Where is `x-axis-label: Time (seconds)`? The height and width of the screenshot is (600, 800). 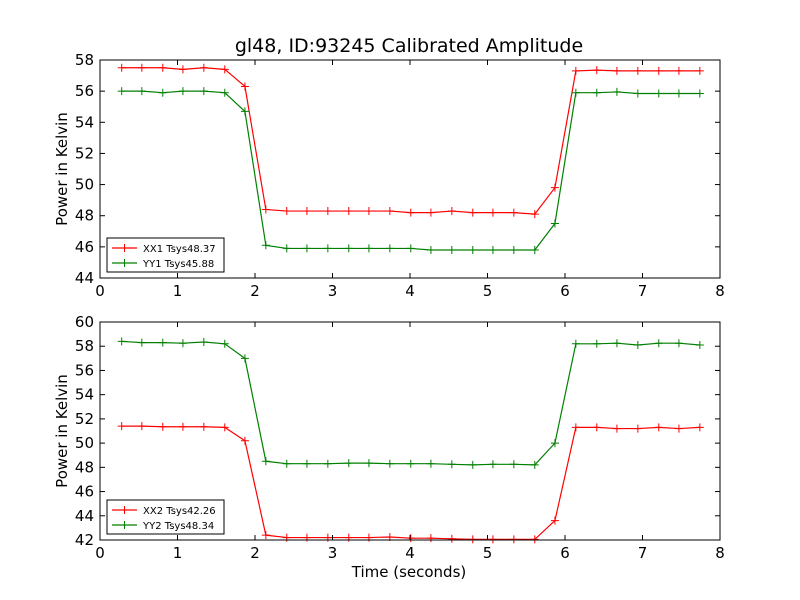
x-axis-label: Time (seconds) is located at coordinates (409, 572).